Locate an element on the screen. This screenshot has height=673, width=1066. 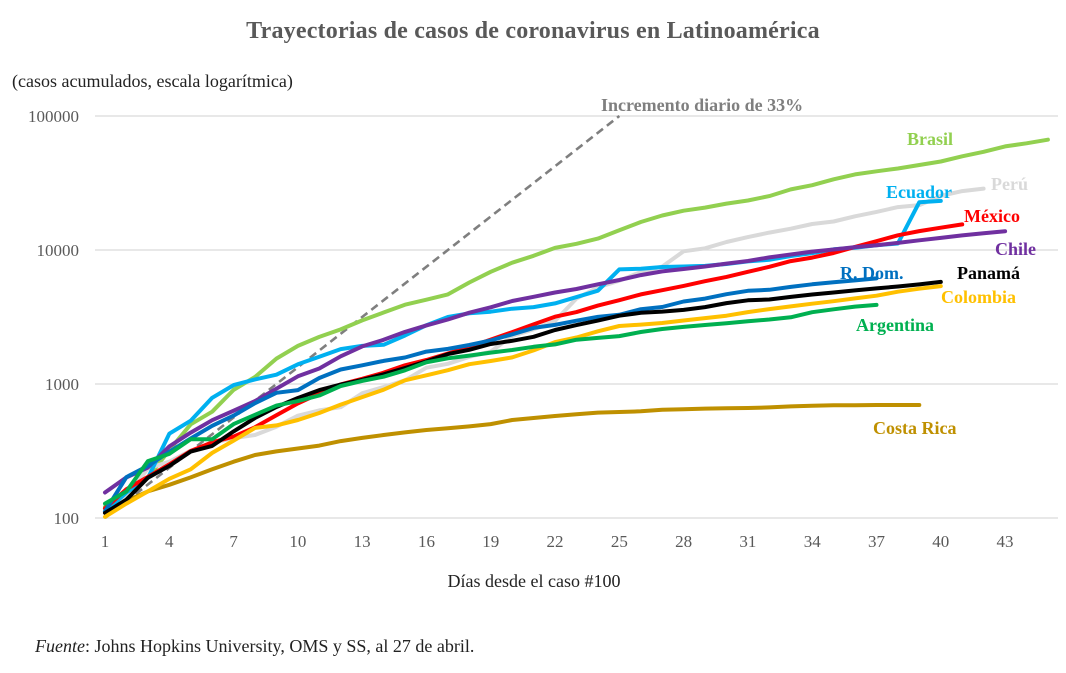
series-label-colombia: Colombia is located at coordinates (978, 297).